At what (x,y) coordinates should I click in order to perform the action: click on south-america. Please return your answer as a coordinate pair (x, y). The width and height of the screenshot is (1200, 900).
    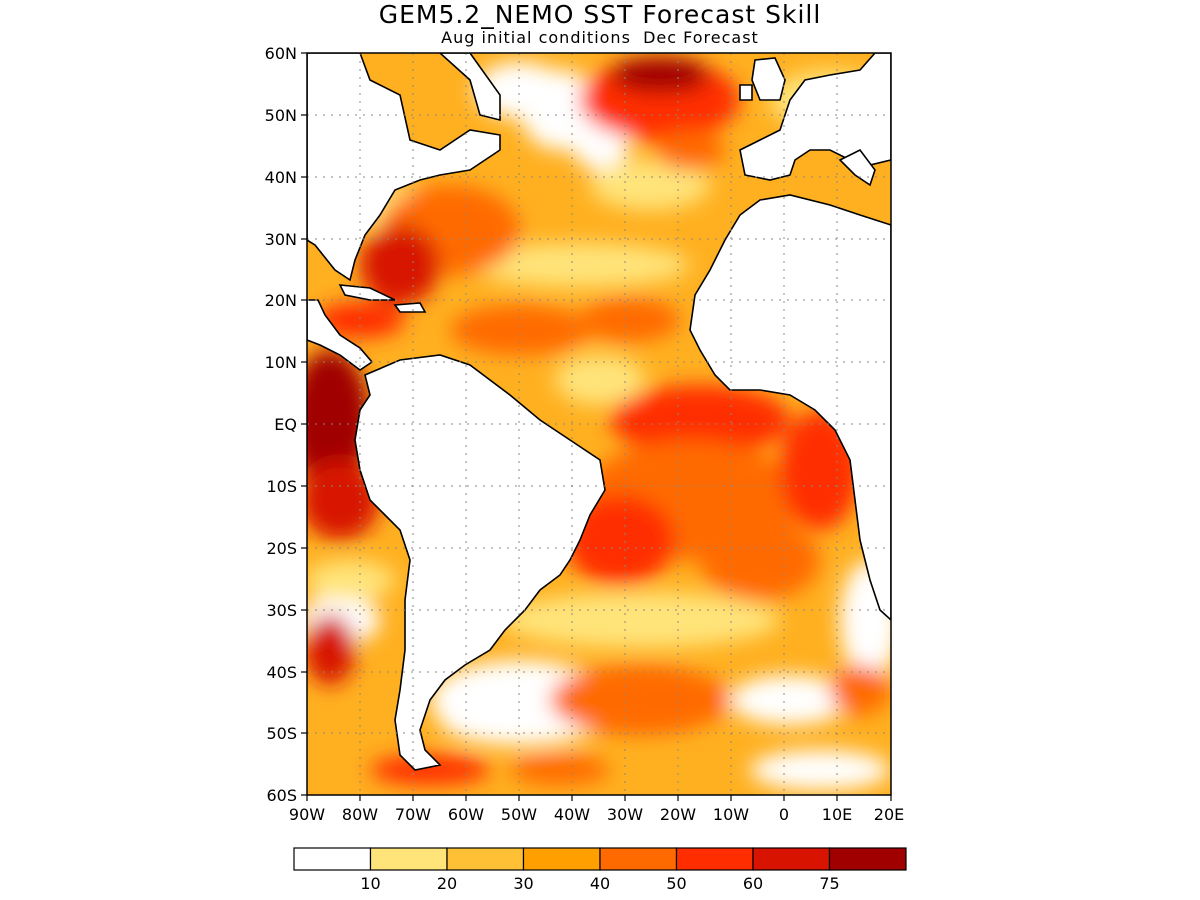
    Looking at the image, I should click on (480, 562).